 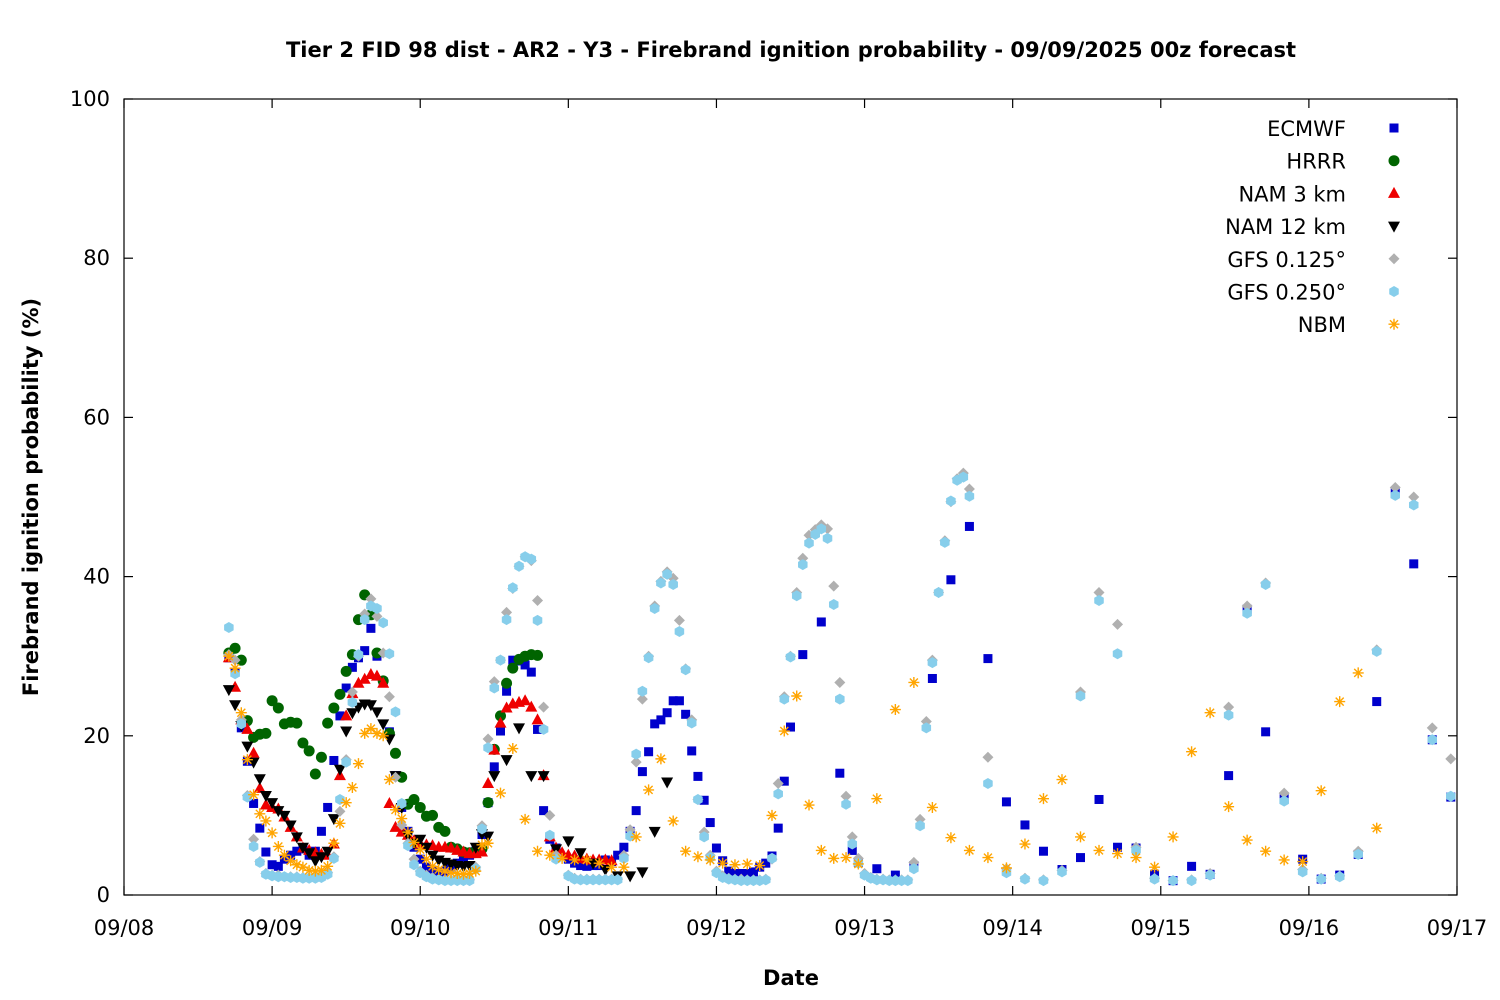 What do you see at coordinates (96, 258) in the screenshot?
I see `y-tick-label: 80` at bounding box center [96, 258].